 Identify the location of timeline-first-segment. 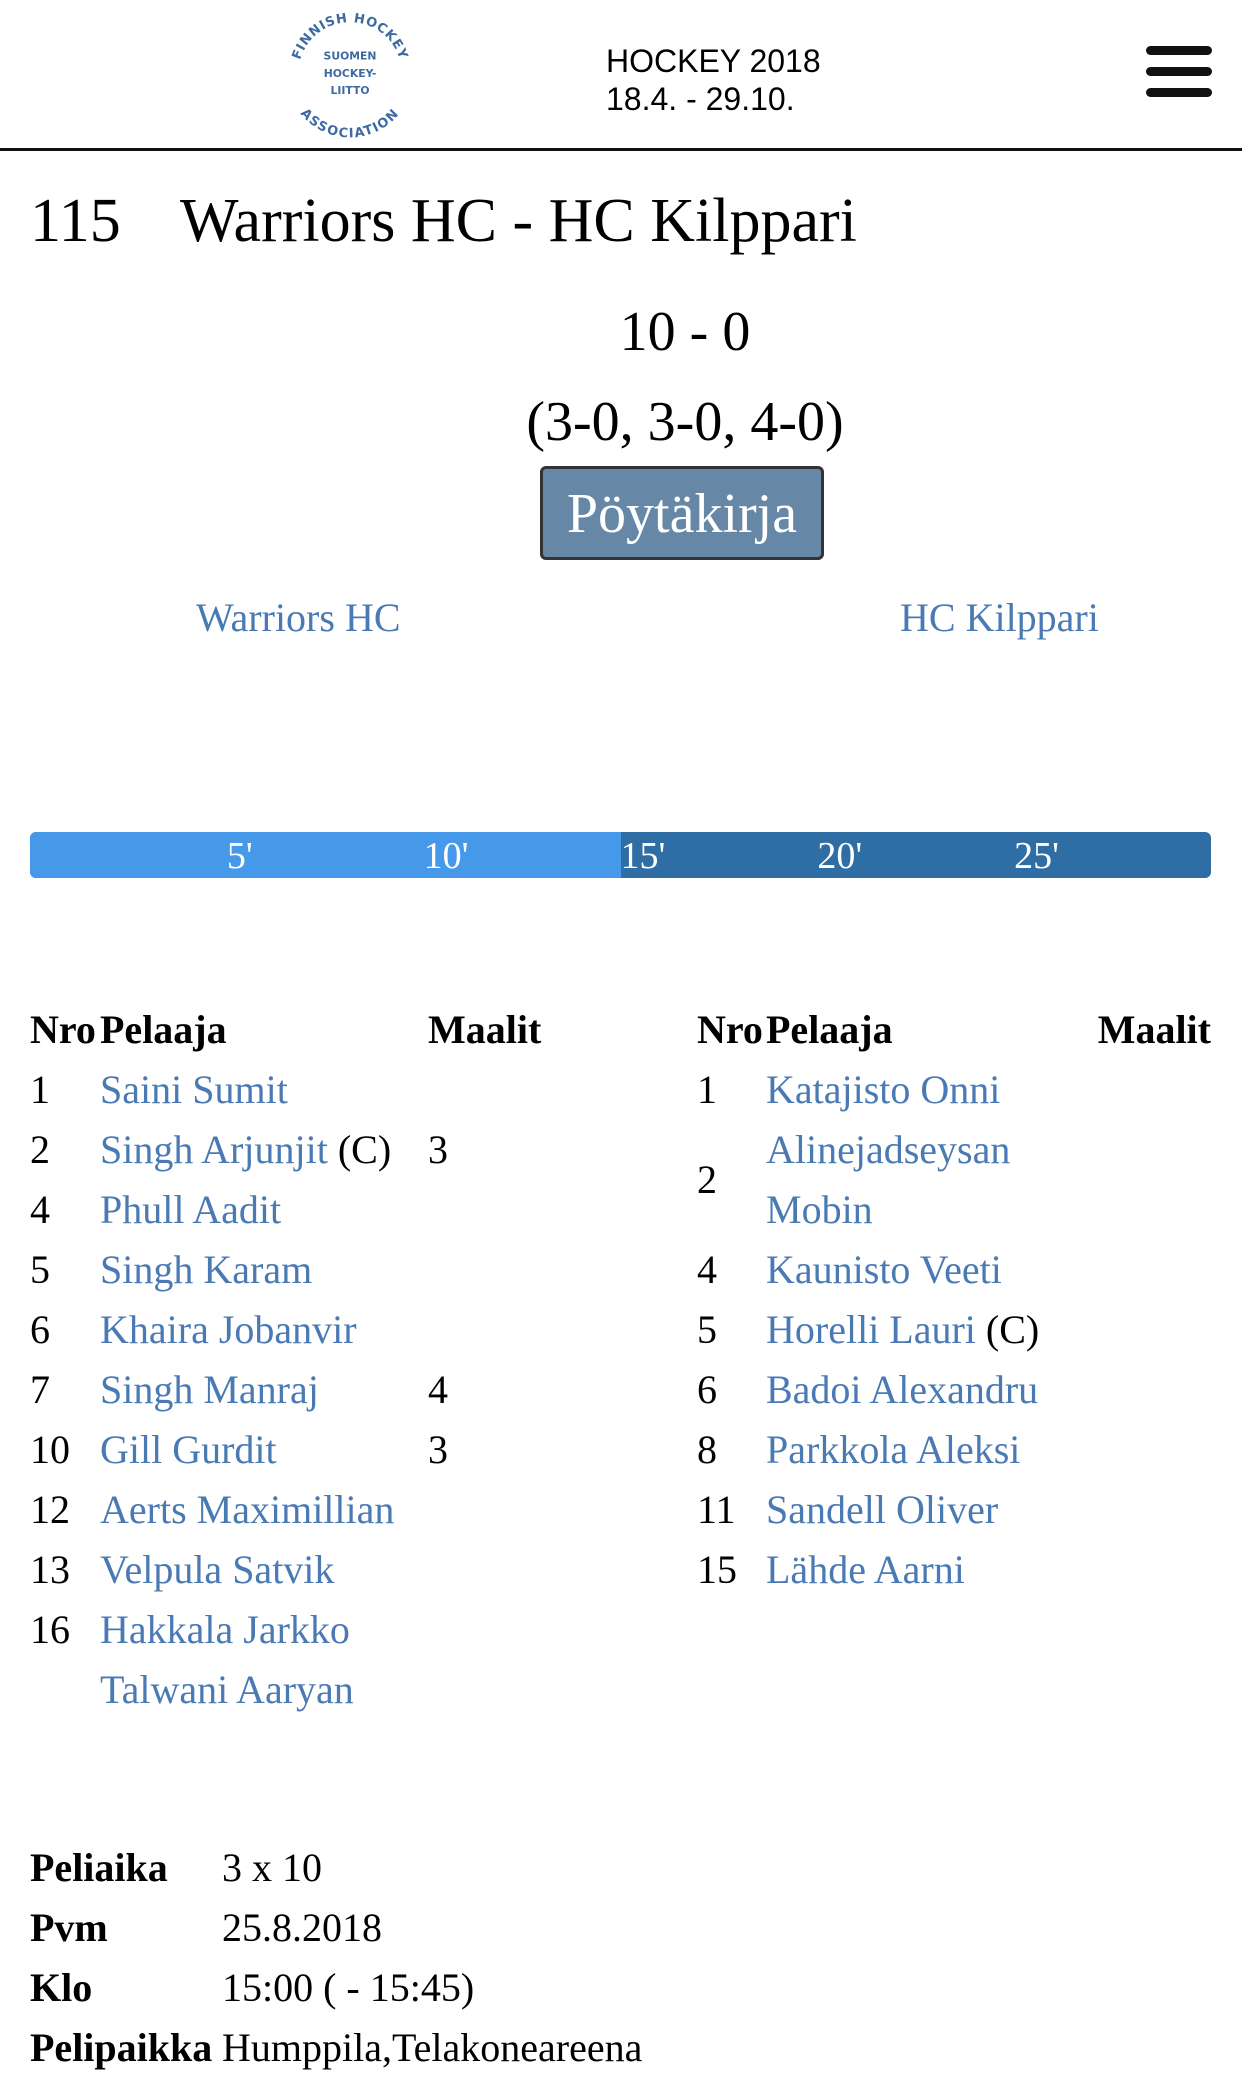
(325, 855).